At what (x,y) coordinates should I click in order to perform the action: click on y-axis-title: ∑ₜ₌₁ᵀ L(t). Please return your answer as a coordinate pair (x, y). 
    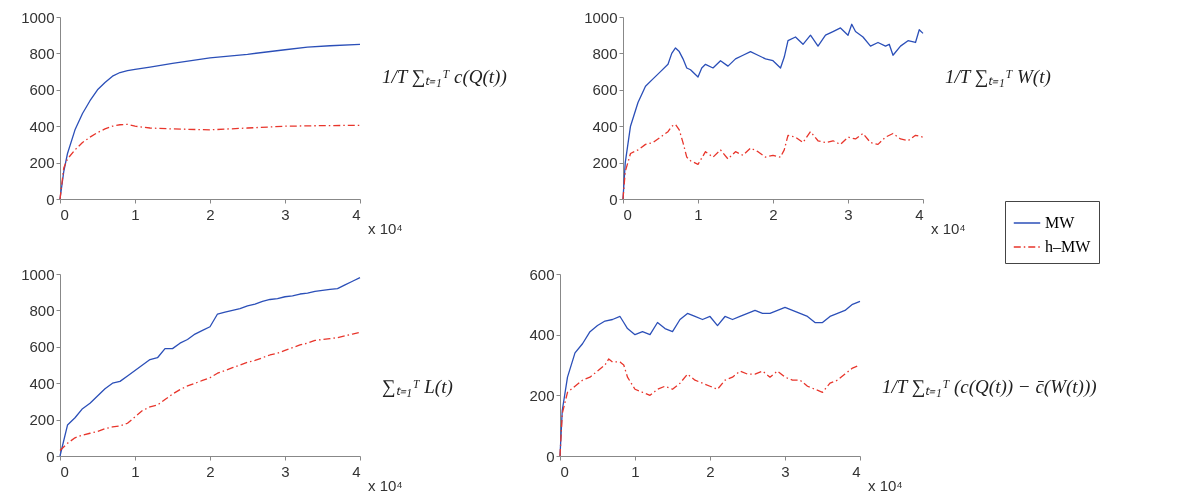
    Looking at the image, I should click on (417, 386).